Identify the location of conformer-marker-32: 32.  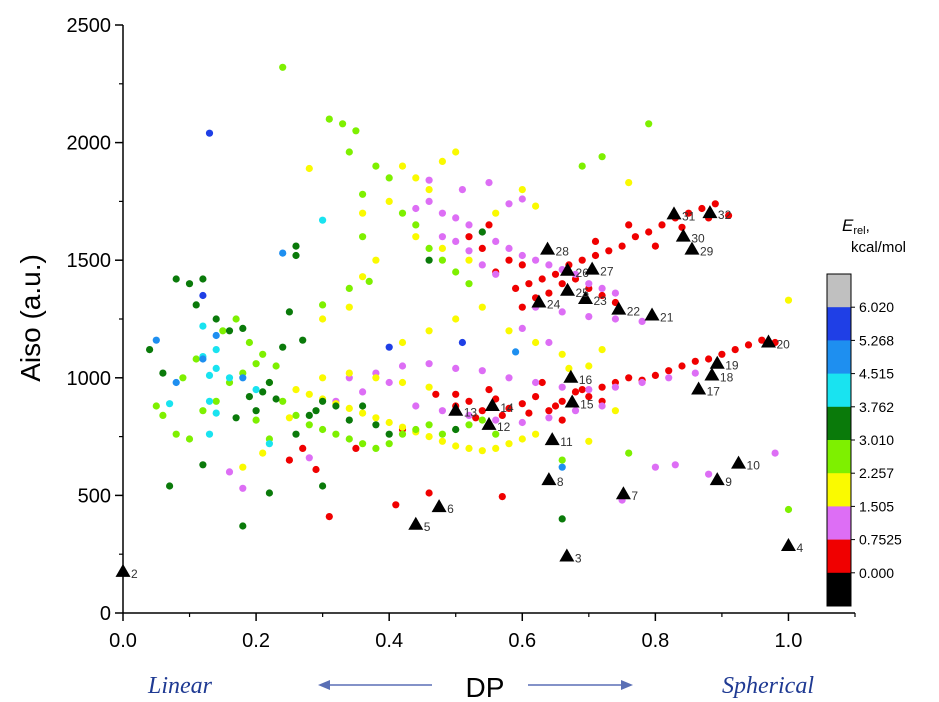
(717, 213).